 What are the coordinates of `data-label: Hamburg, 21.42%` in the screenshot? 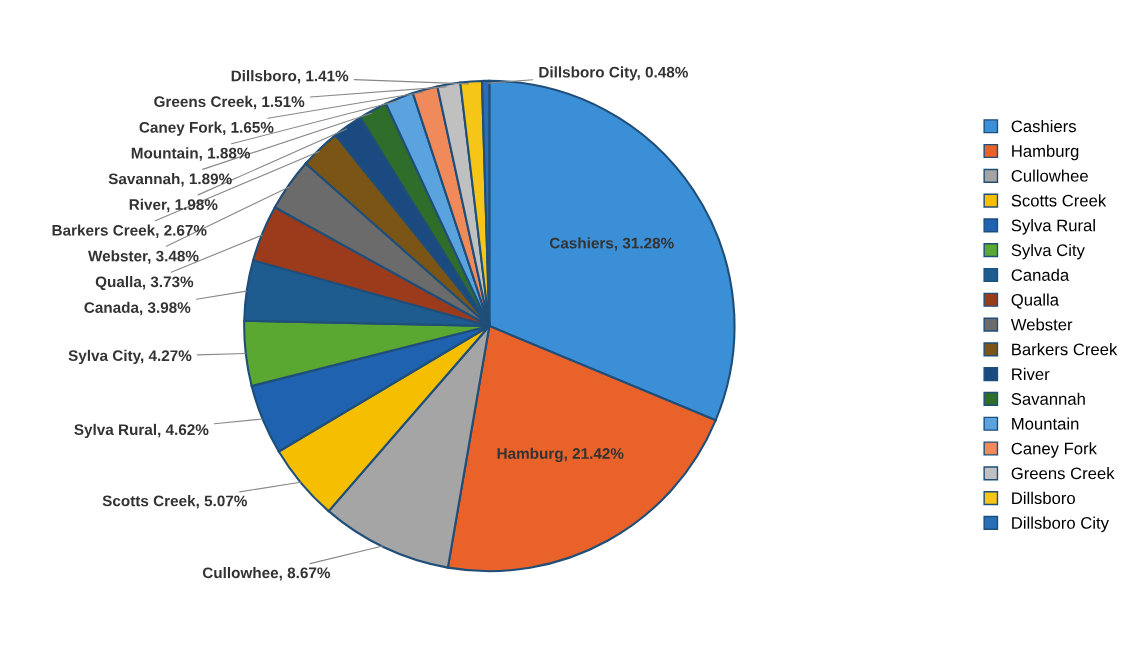 It's located at (560, 455).